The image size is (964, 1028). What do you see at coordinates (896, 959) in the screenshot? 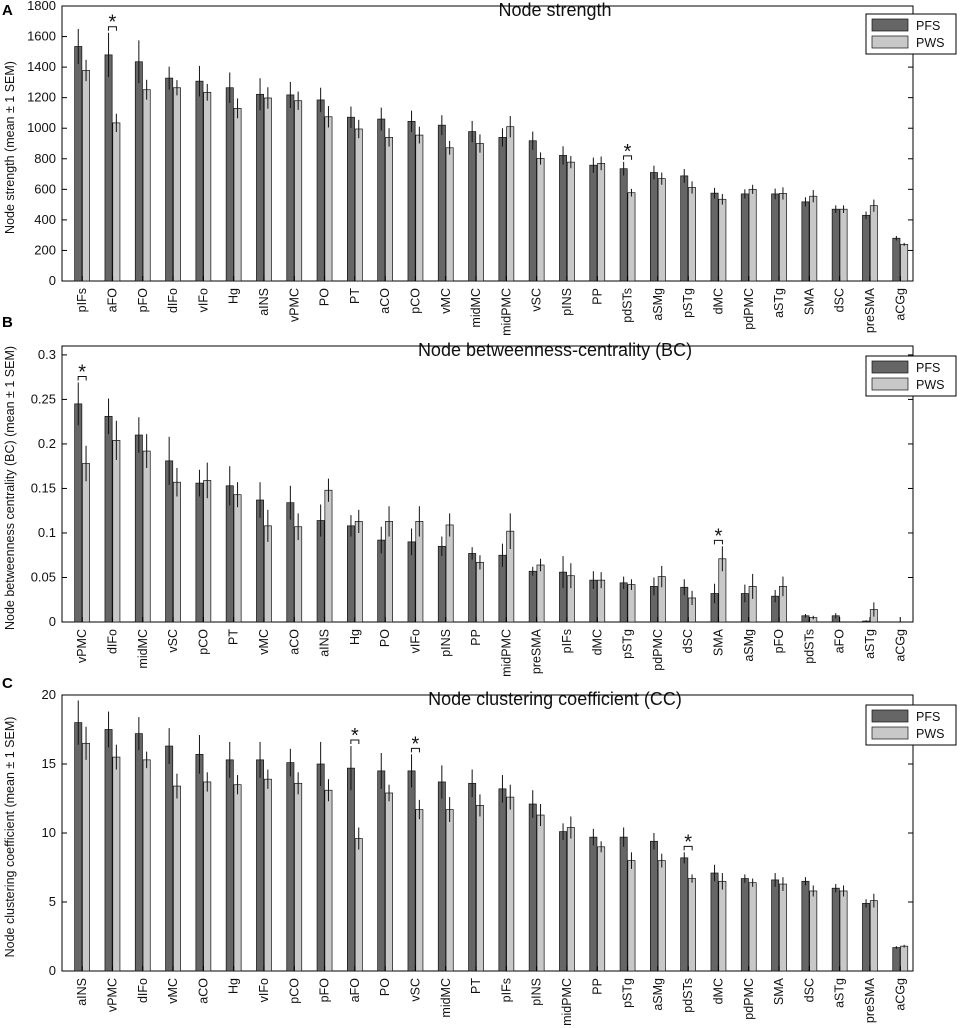
I see `bar-pfs-aCGg` at bounding box center [896, 959].